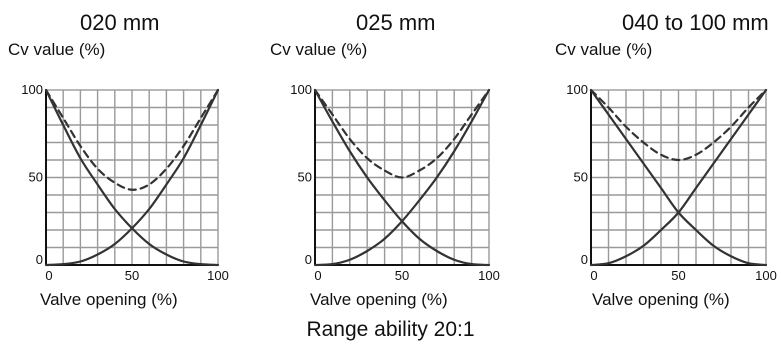 The width and height of the screenshot is (781, 352). What do you see at coordinates (120, 22) in the screenshot?
I see `chart-title: 020 mm` at bounding box center [120, 22].